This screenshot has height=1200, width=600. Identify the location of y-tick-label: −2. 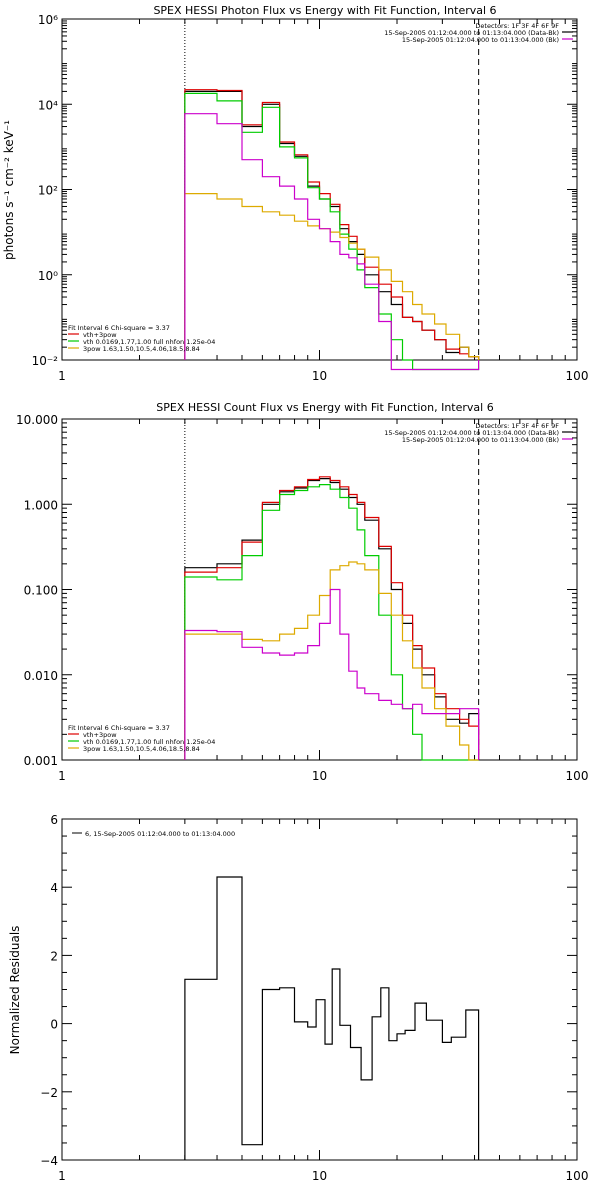
(49, 1093).